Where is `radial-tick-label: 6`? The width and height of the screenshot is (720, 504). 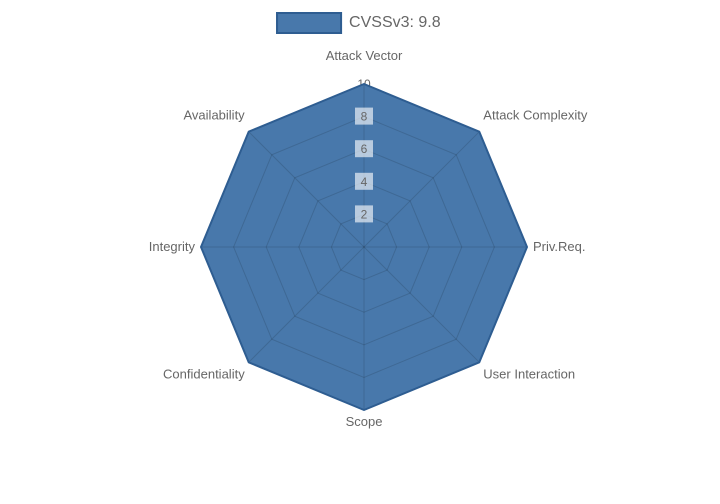 radial-tick-label: 6 is located at coordinates (364, 149).